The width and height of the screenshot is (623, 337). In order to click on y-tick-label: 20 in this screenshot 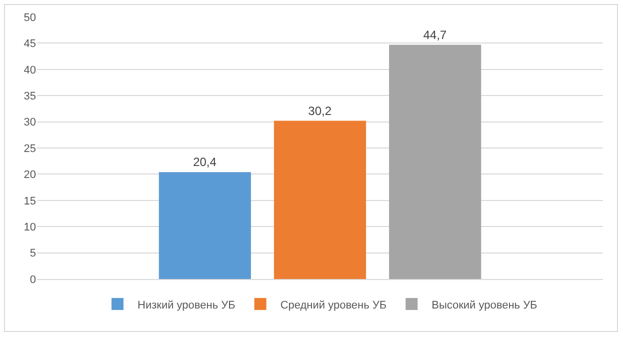, I will do `click(30, 175)`.